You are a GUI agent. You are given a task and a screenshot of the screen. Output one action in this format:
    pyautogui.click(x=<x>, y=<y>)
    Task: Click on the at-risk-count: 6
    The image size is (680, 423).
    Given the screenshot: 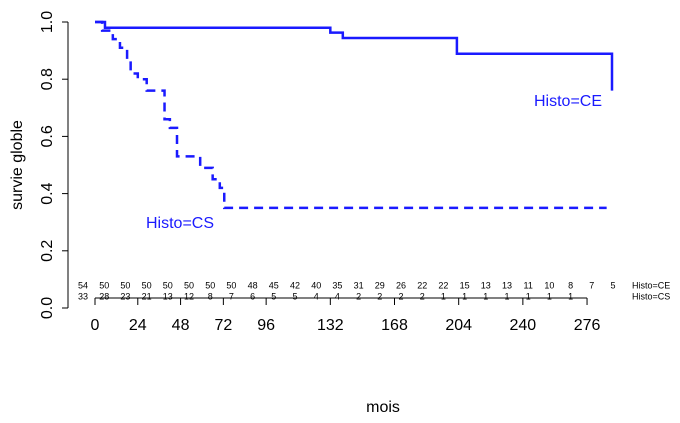 What is the action you would take?
    pyautogui.click(x=252, y=296)
    